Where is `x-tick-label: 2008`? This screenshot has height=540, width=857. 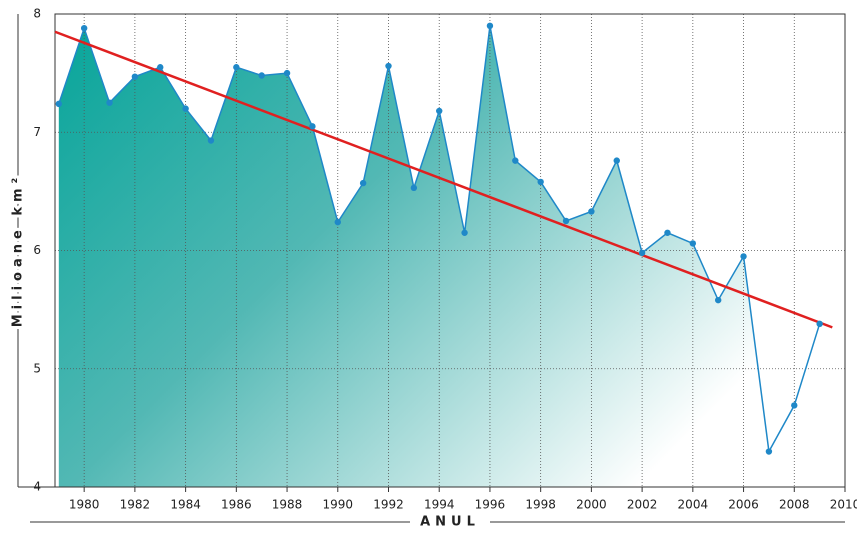
x-tick-label: 2008 is located at coordinates (794, 505).